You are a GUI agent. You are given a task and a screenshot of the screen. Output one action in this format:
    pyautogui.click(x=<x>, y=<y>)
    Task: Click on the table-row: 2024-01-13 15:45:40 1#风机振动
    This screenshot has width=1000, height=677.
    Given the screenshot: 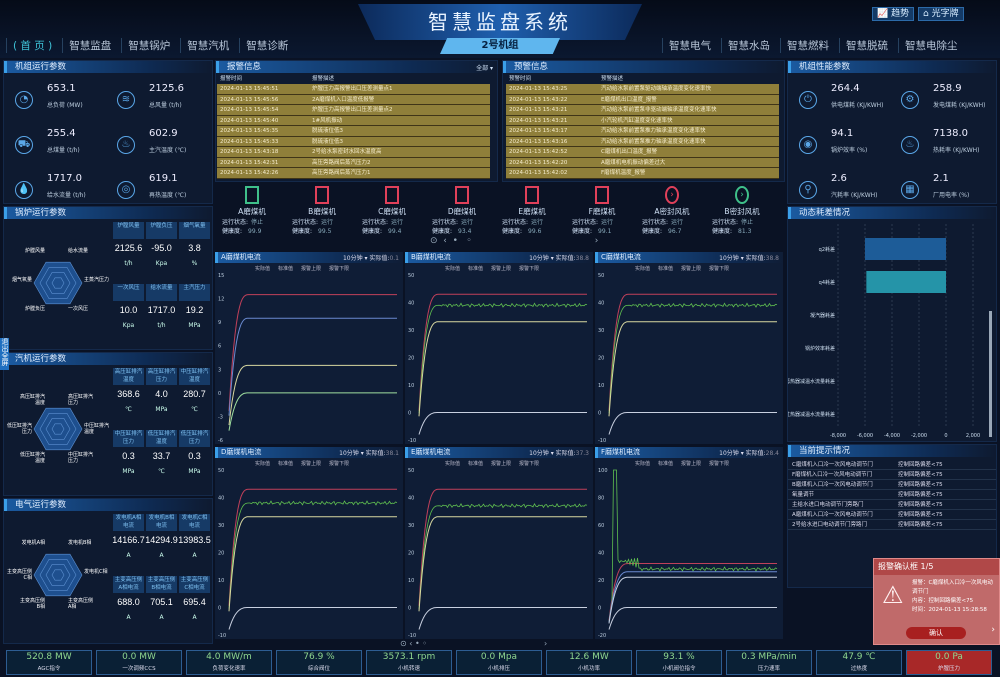 What is the action you would take?
    pyautogui.click(x=353, y=120)
    